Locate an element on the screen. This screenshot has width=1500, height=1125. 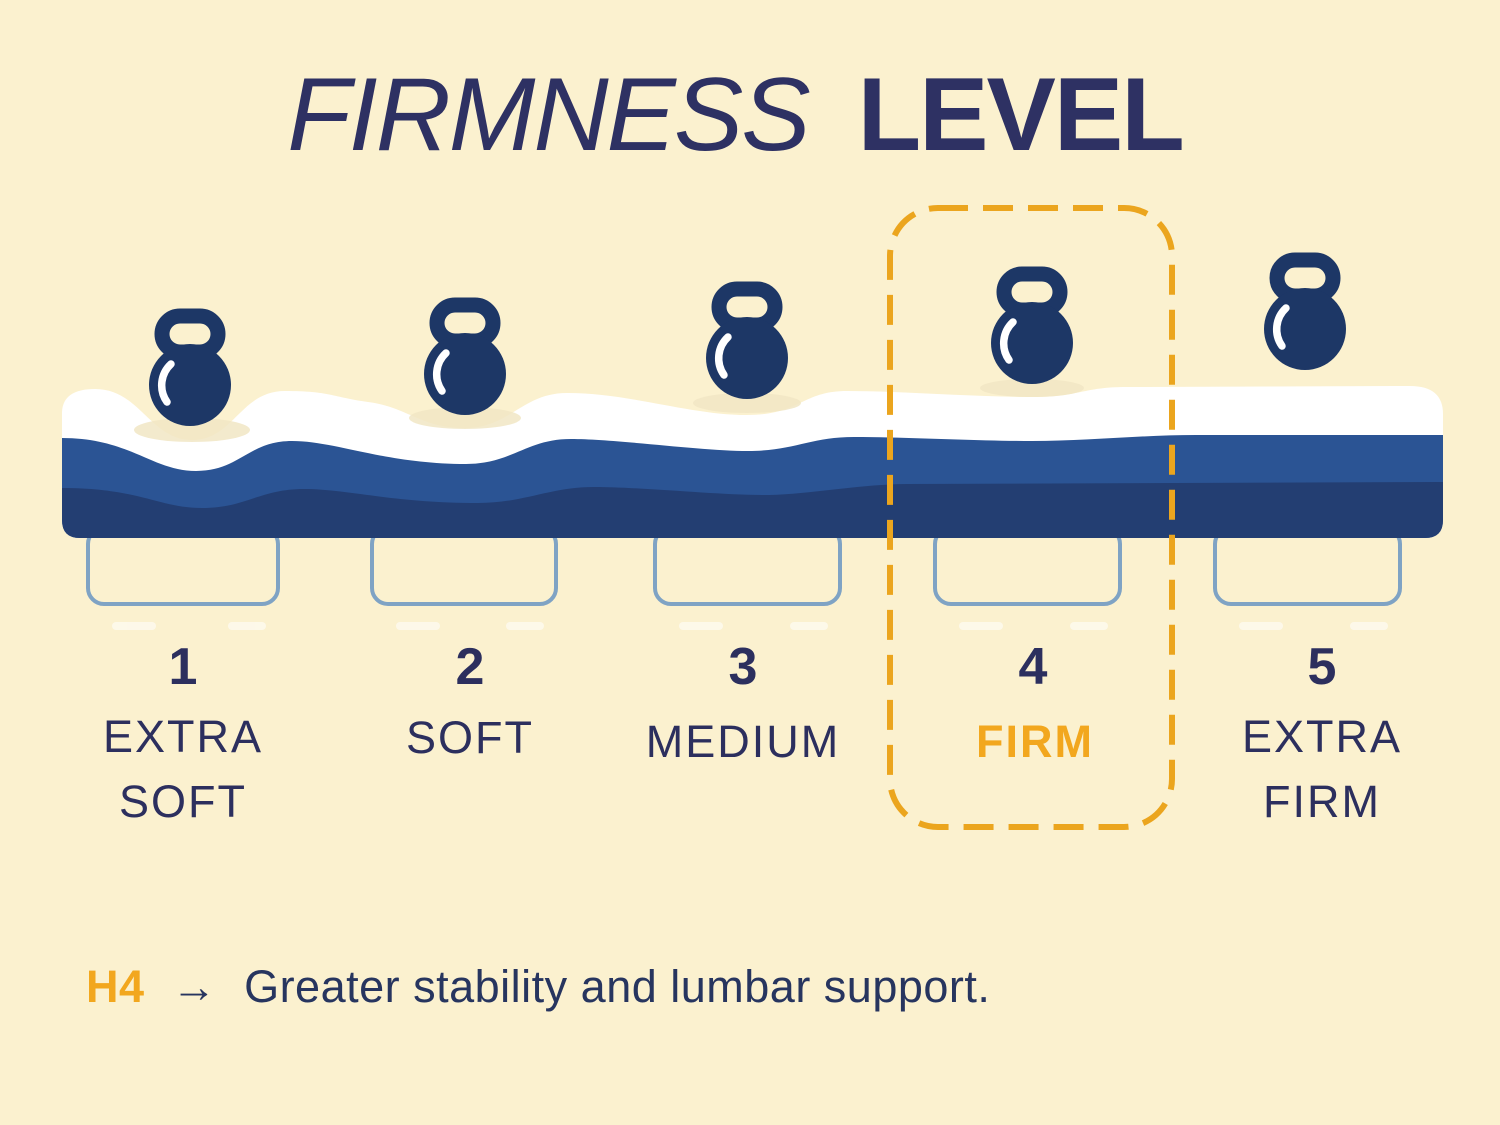
caption-arrow-icon: → is located at coordinates (195, 986).